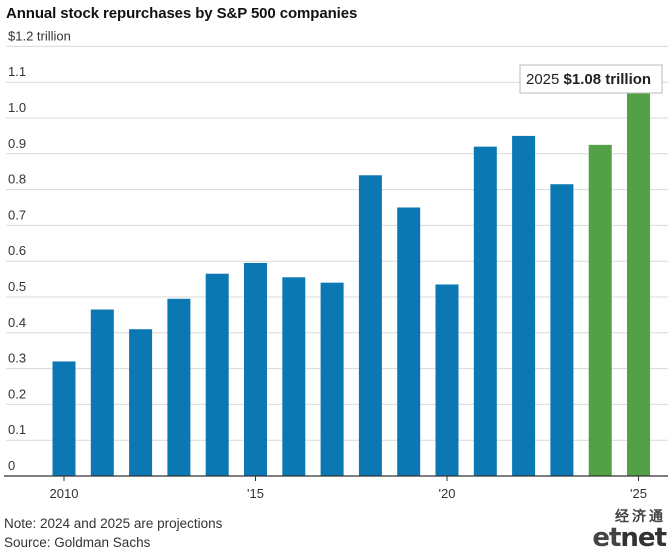 The width and height of the screenshot is (672, 555). I want to click on x-tick-label: '15, so click(255, 493).